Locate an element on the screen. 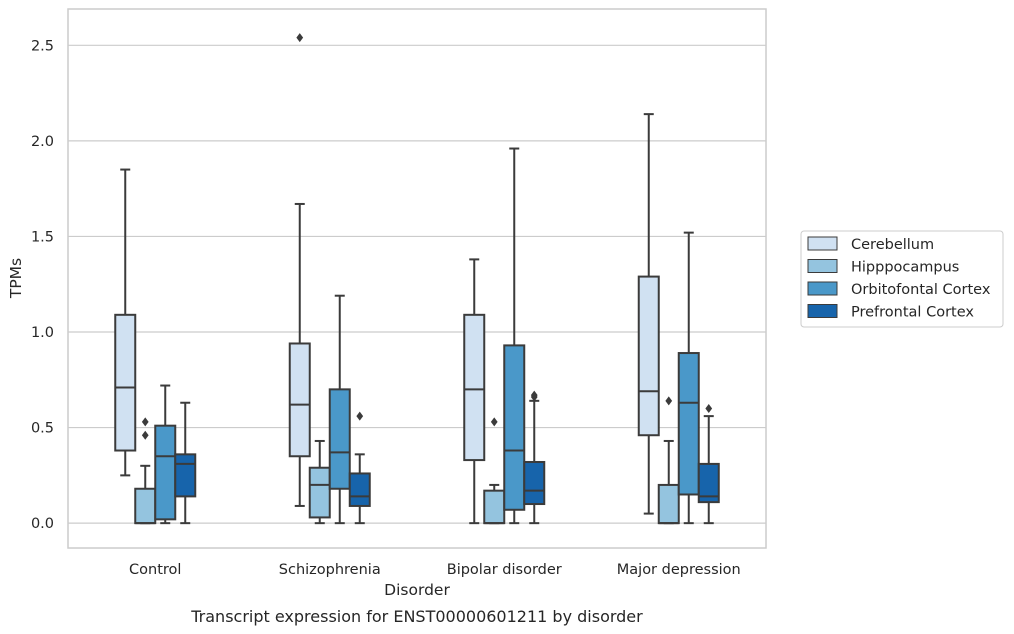  legend-label: Hipppocampus is located at coordinates (905, 268).